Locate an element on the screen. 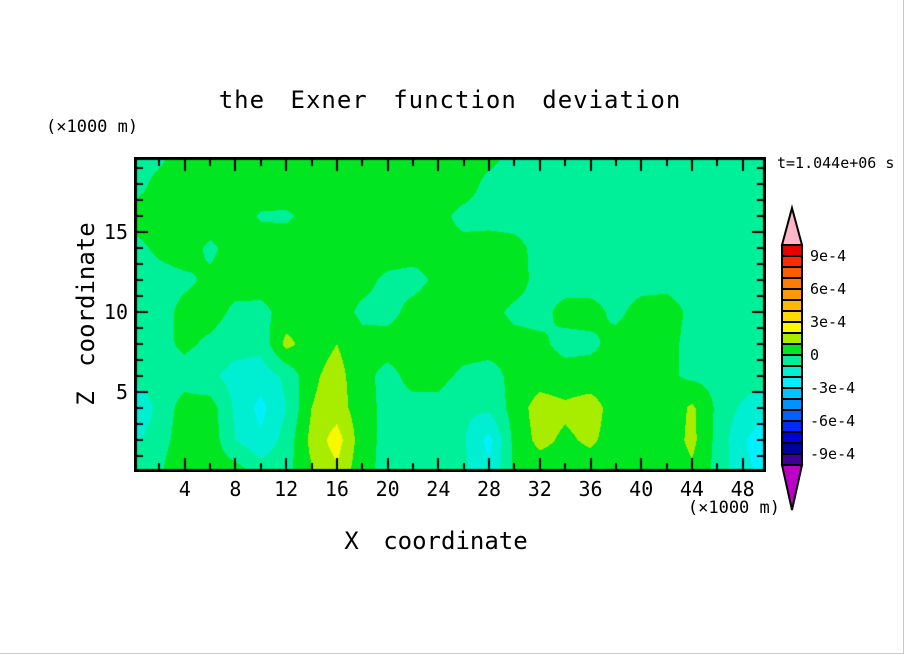  time-annotation: t=1.044e+06 s is located at coordinates (836, 163).